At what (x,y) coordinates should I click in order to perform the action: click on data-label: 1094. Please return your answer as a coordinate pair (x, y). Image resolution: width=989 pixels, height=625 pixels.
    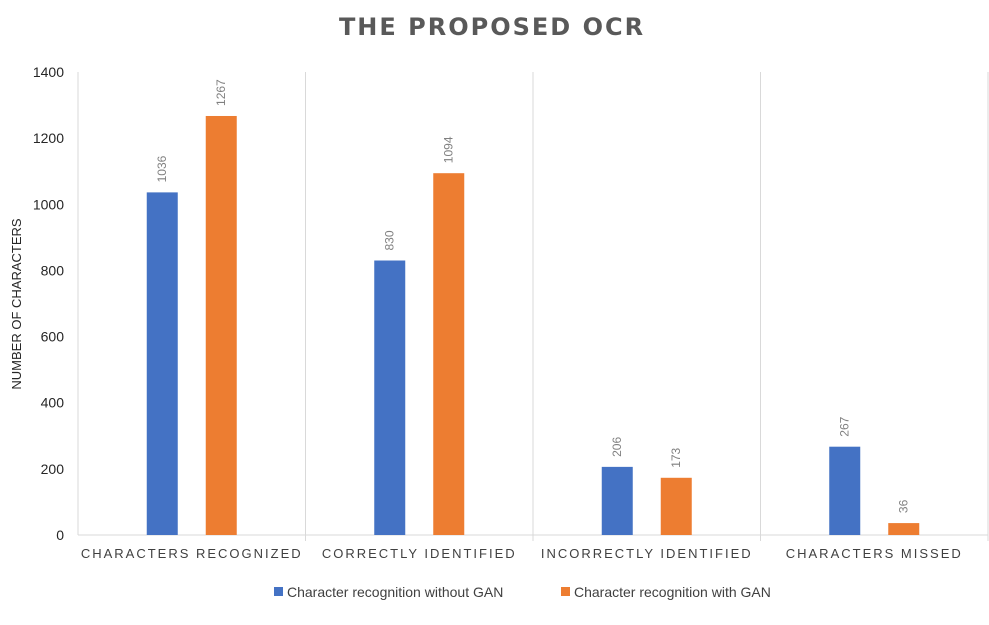
    Looking at the image, I should click on (449, 149).